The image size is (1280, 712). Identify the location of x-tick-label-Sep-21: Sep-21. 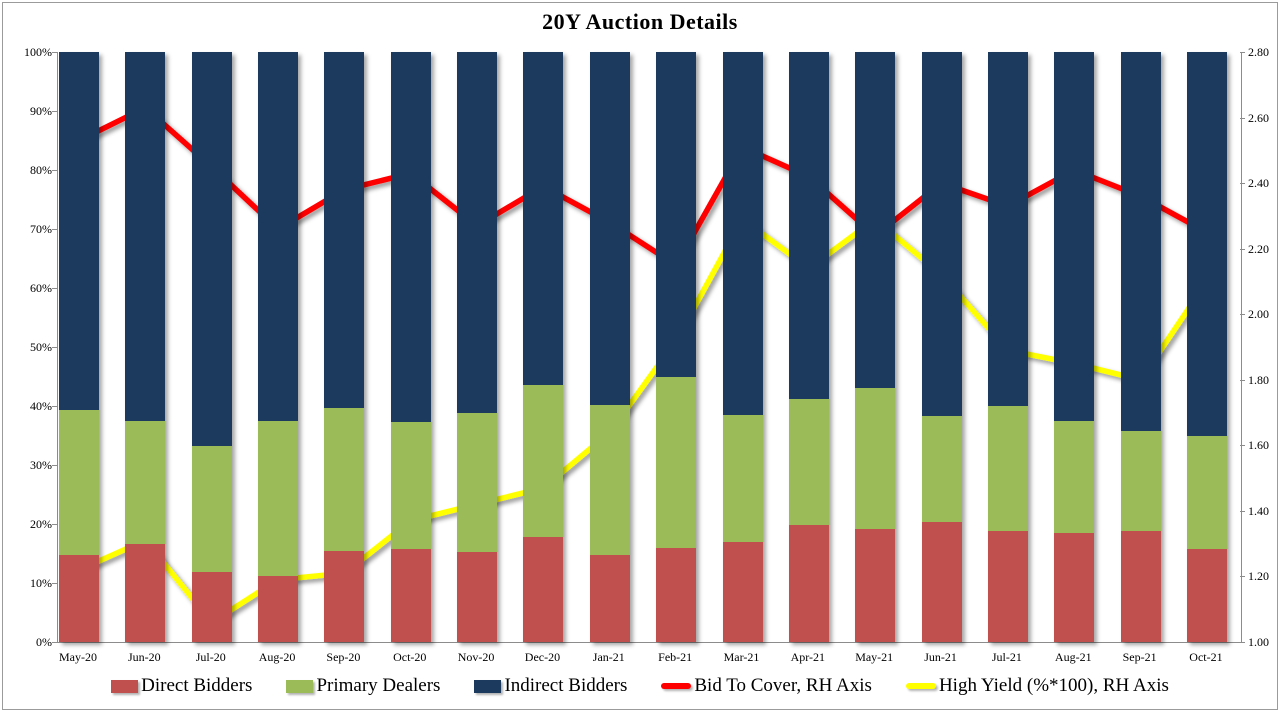
(1139, 657).